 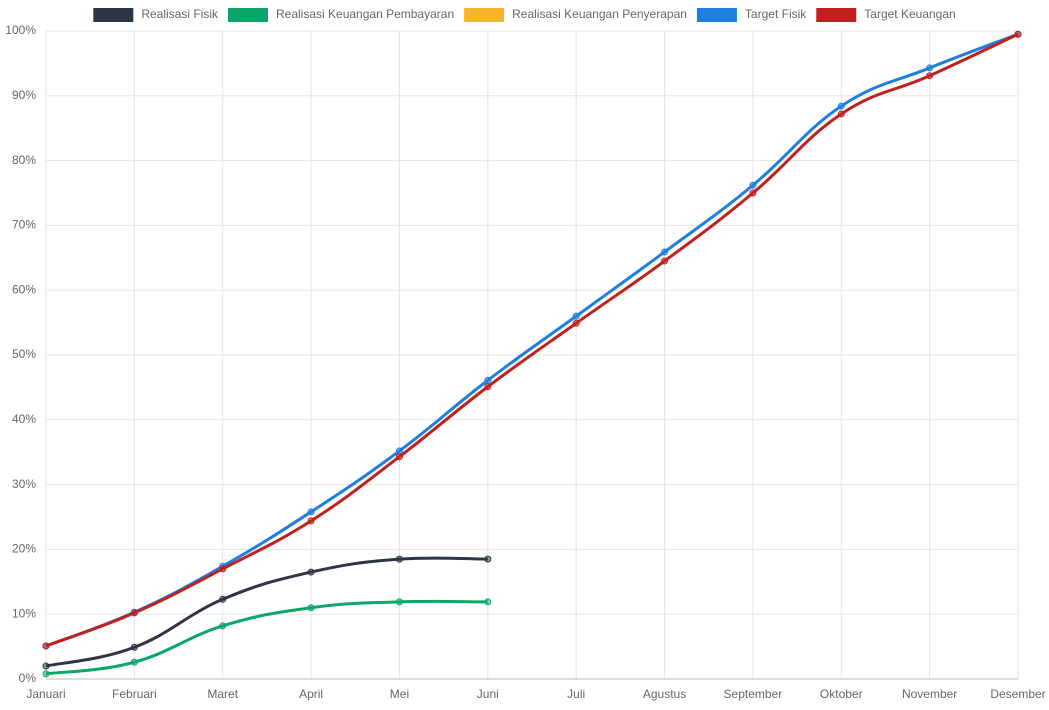 I want to click on x-tick-label: Oktober, so click(x=841, y=694).